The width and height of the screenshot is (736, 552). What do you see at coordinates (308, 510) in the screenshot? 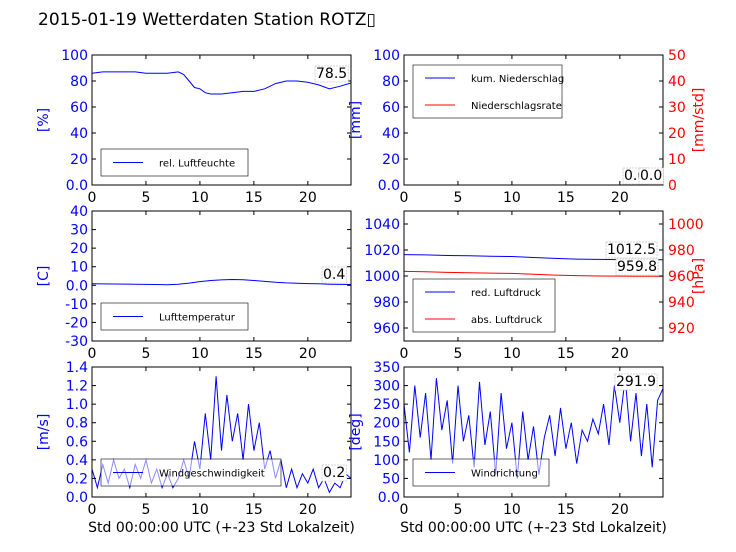
I see `windspeed-xtick-label-4: 20` at bounding box center [308, 510].